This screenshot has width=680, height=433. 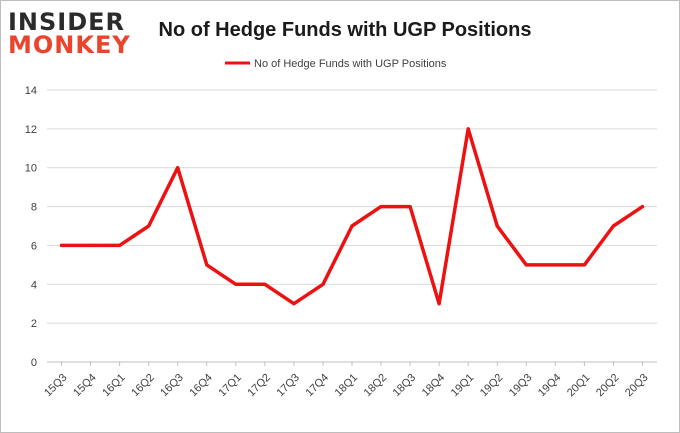 What do you see at coordinates (637, 386) in the screenshot?
I see `x-tick-label: 20Q3` at bounding box center [637, 386].